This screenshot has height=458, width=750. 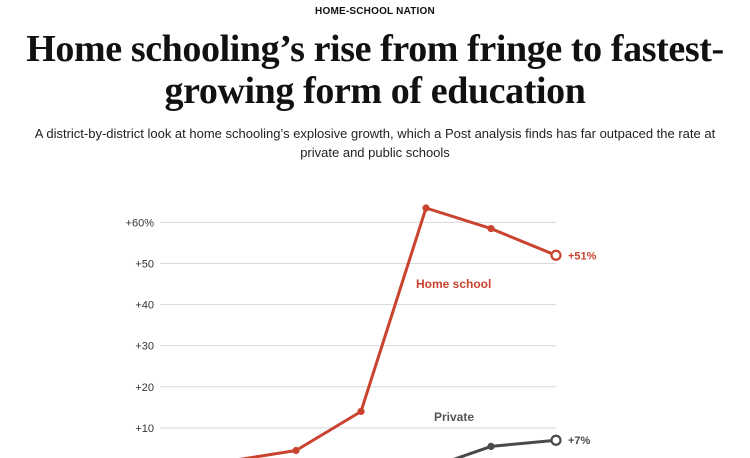 What do you see at coordinates (144, 429) in the screenshot?
I see `y-tick-label: +10` at bounding box center [144, 429].